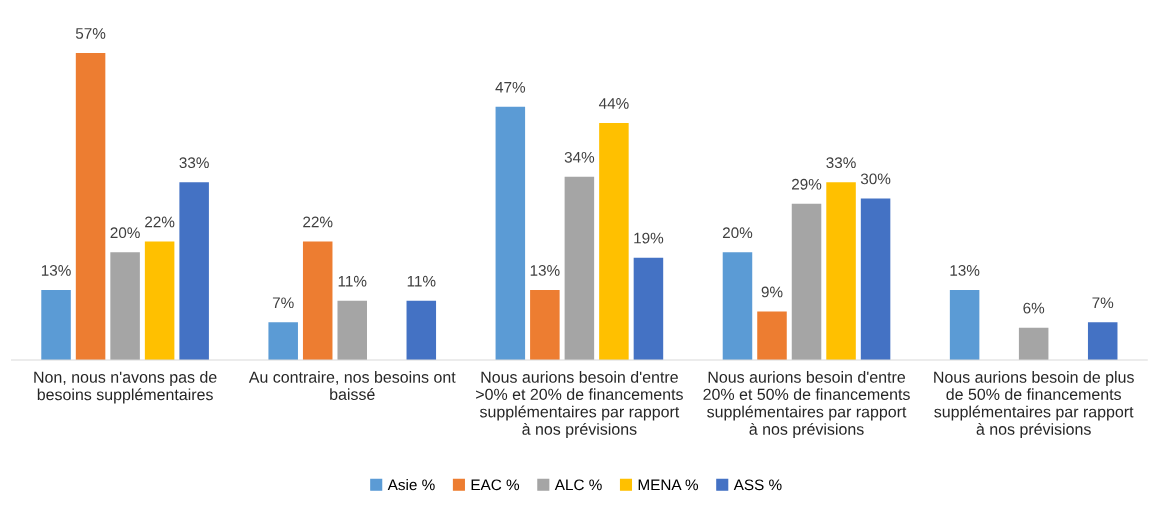  I want to click on legend-label: EAC %, so click(495, 485).